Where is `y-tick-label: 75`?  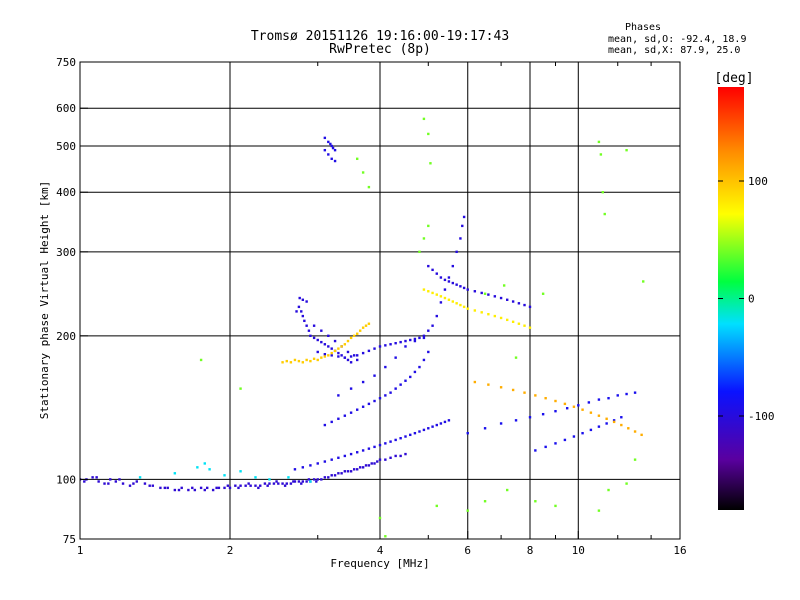 y-tick-label: 75 is located at coordinates (69, 539).